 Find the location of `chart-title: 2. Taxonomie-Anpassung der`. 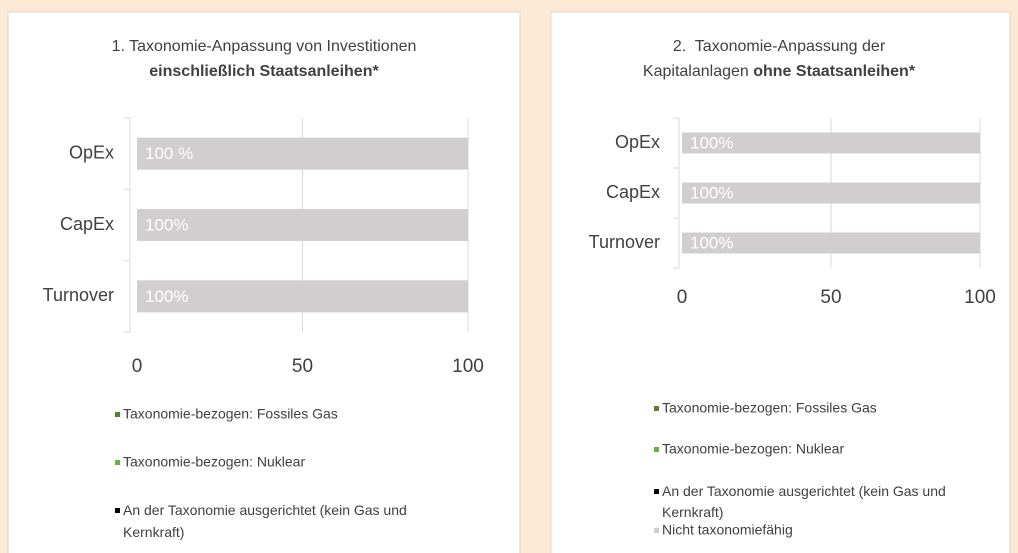

chart-title: 2. Taxonomie-Anpassung der is located at coordinates (779, 46).